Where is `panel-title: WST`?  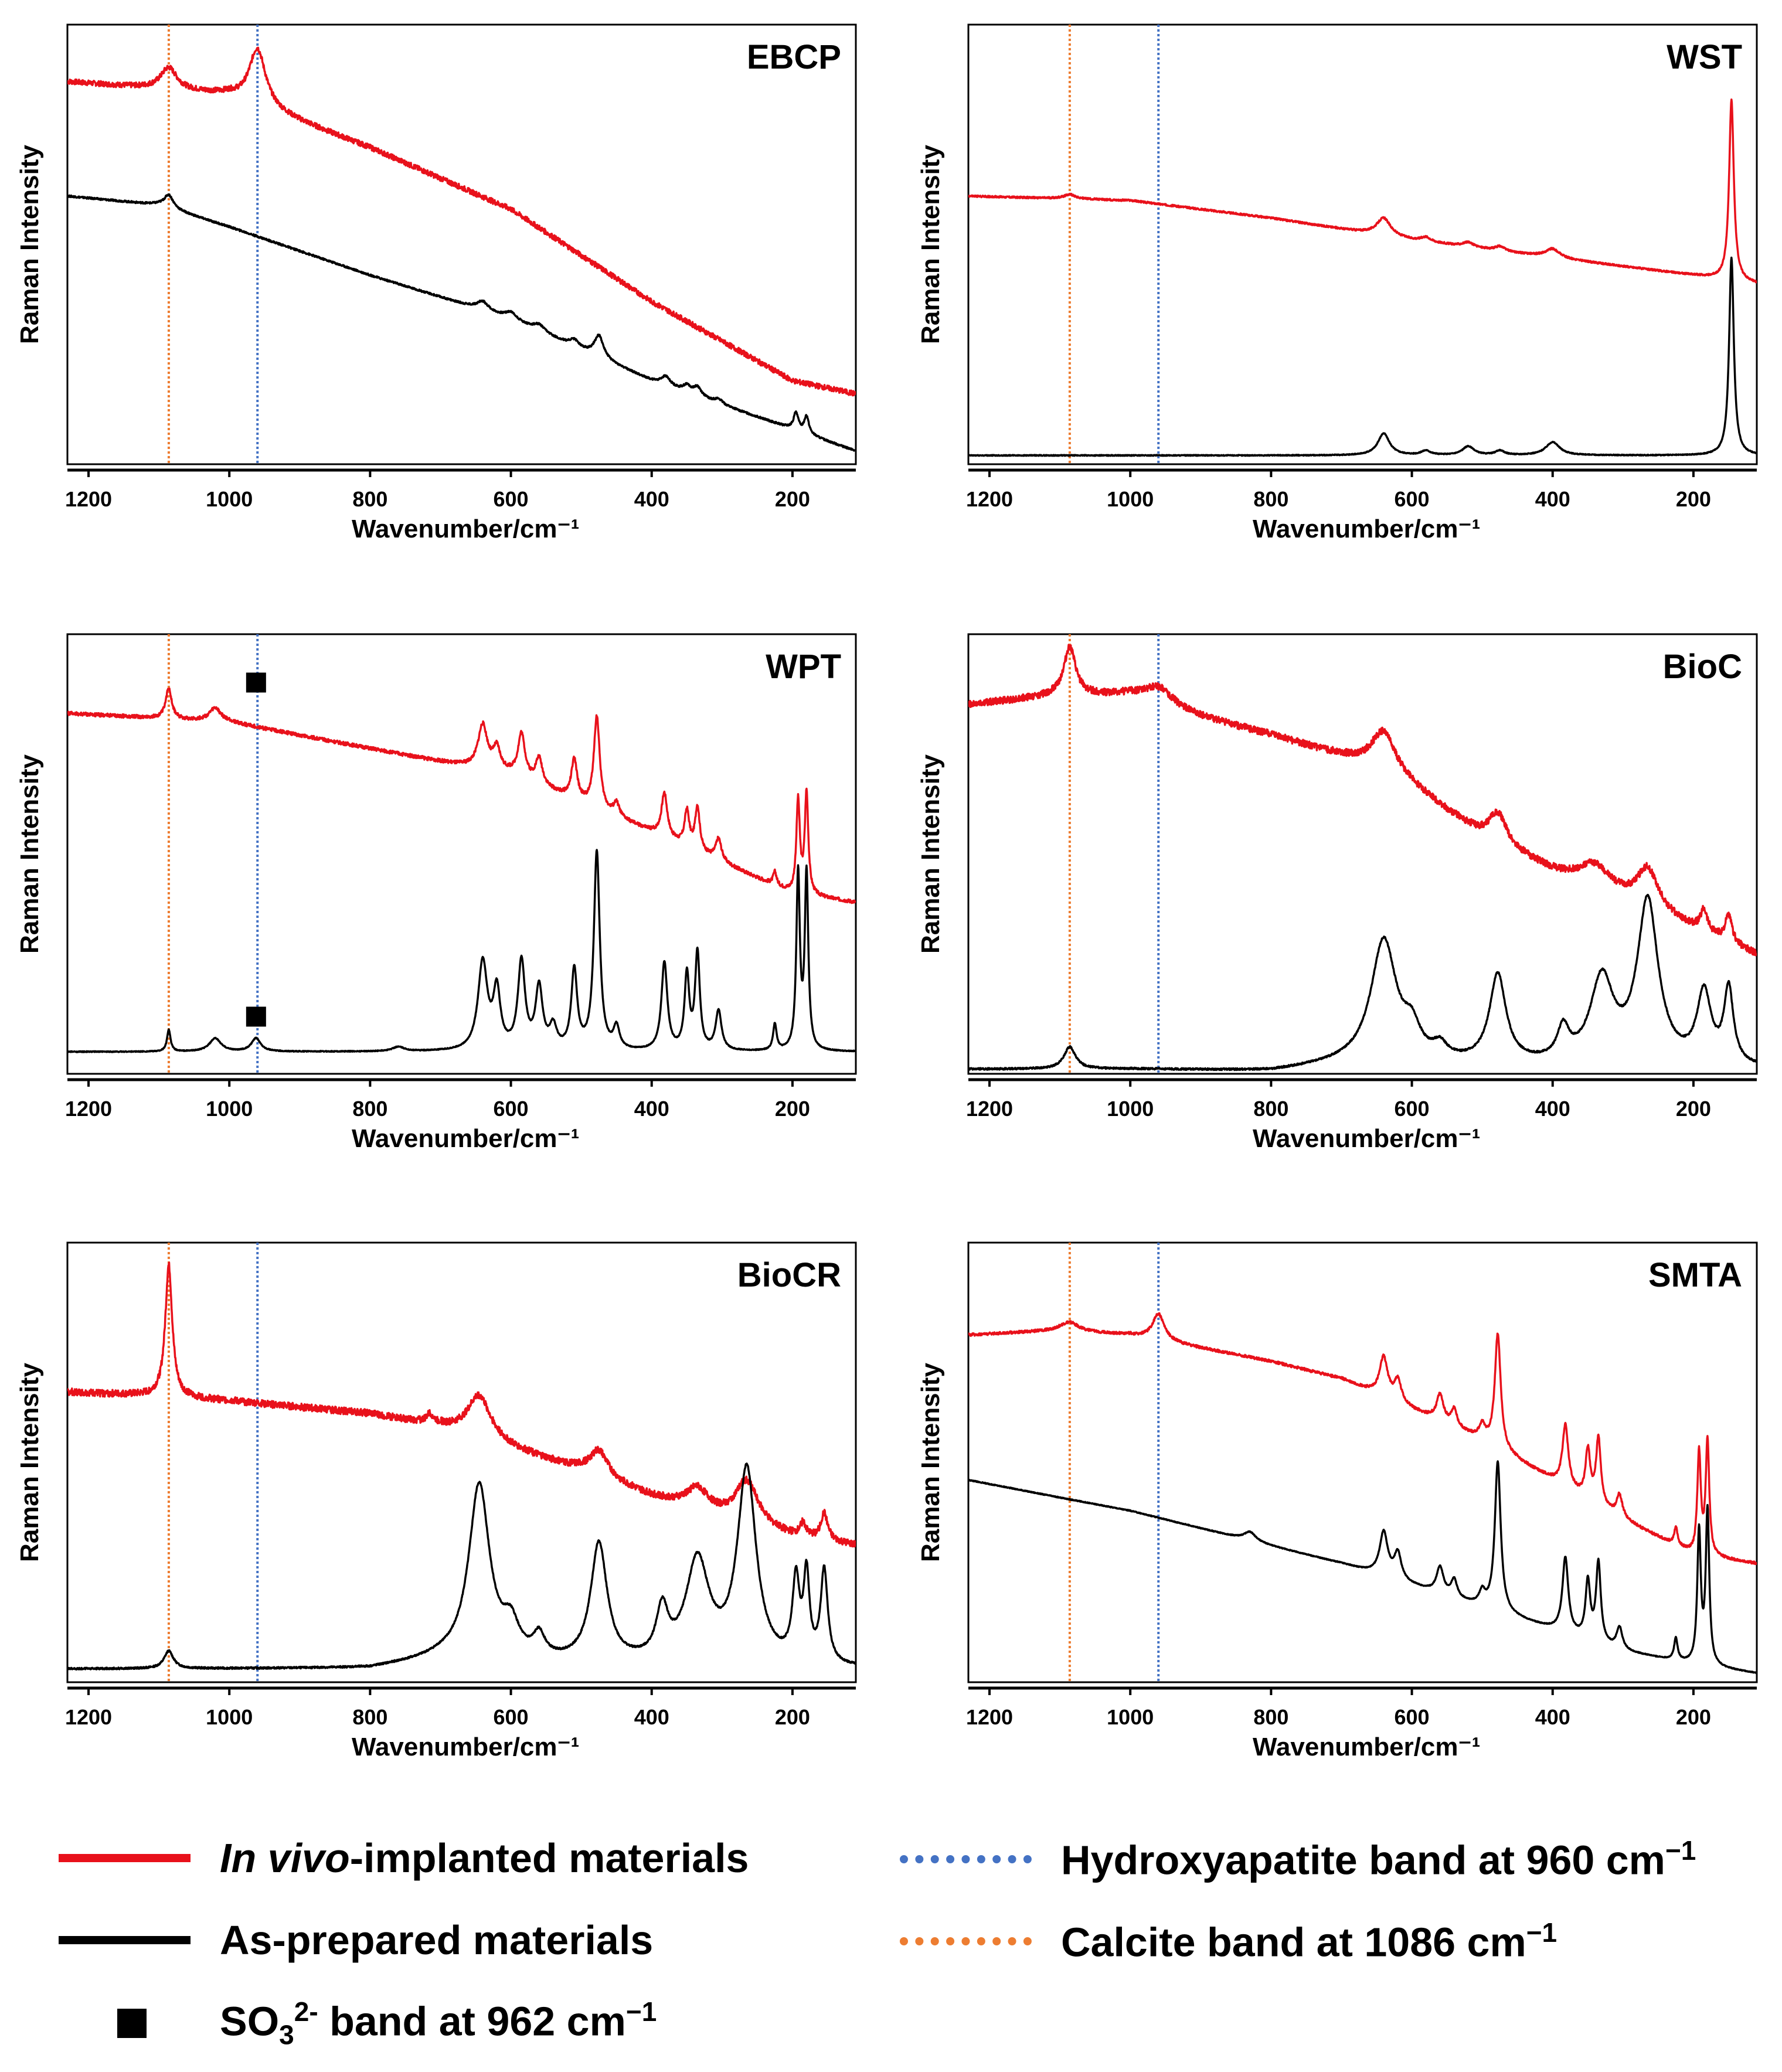 panel-title: WST is located at coordinates (1704, 57).